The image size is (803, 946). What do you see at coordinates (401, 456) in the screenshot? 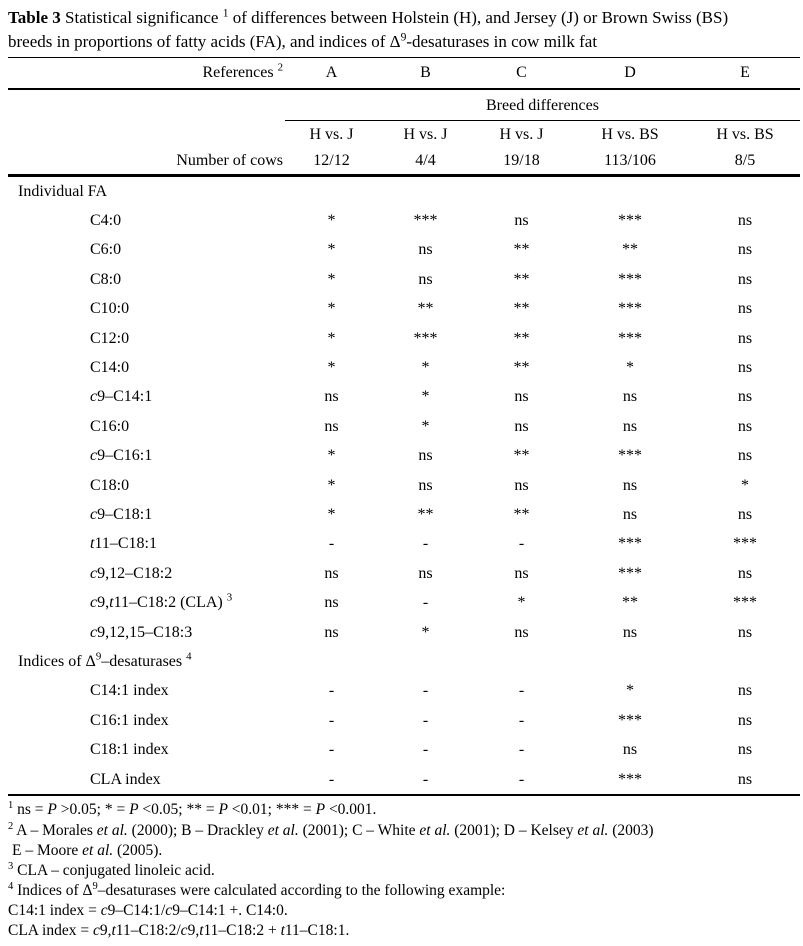
I see `table-row: c9–C16:1 * ns ** *** ns` at bounding box center [401, 456].